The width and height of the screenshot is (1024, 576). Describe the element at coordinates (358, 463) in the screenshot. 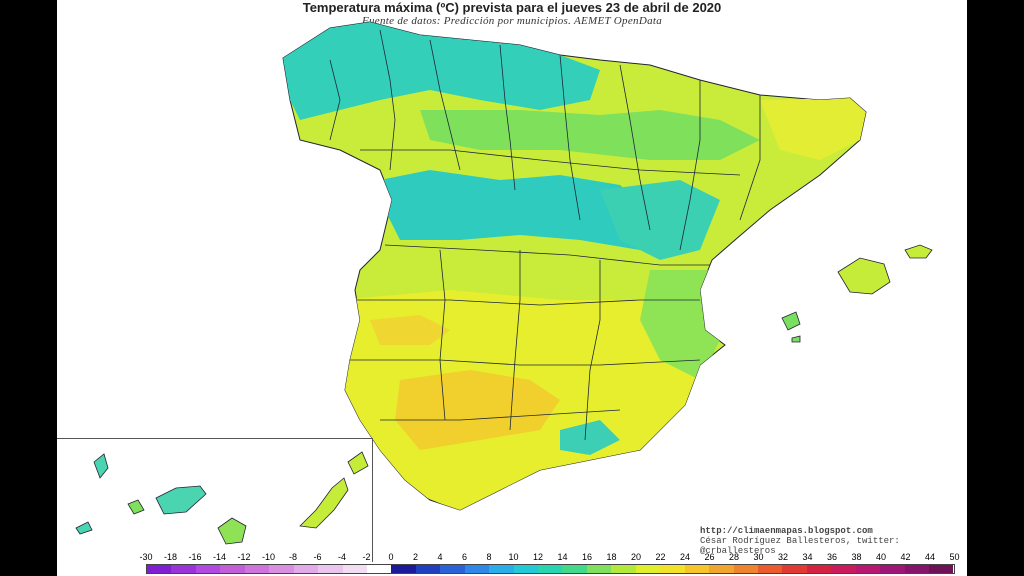

I see `lanzarote` at that location.